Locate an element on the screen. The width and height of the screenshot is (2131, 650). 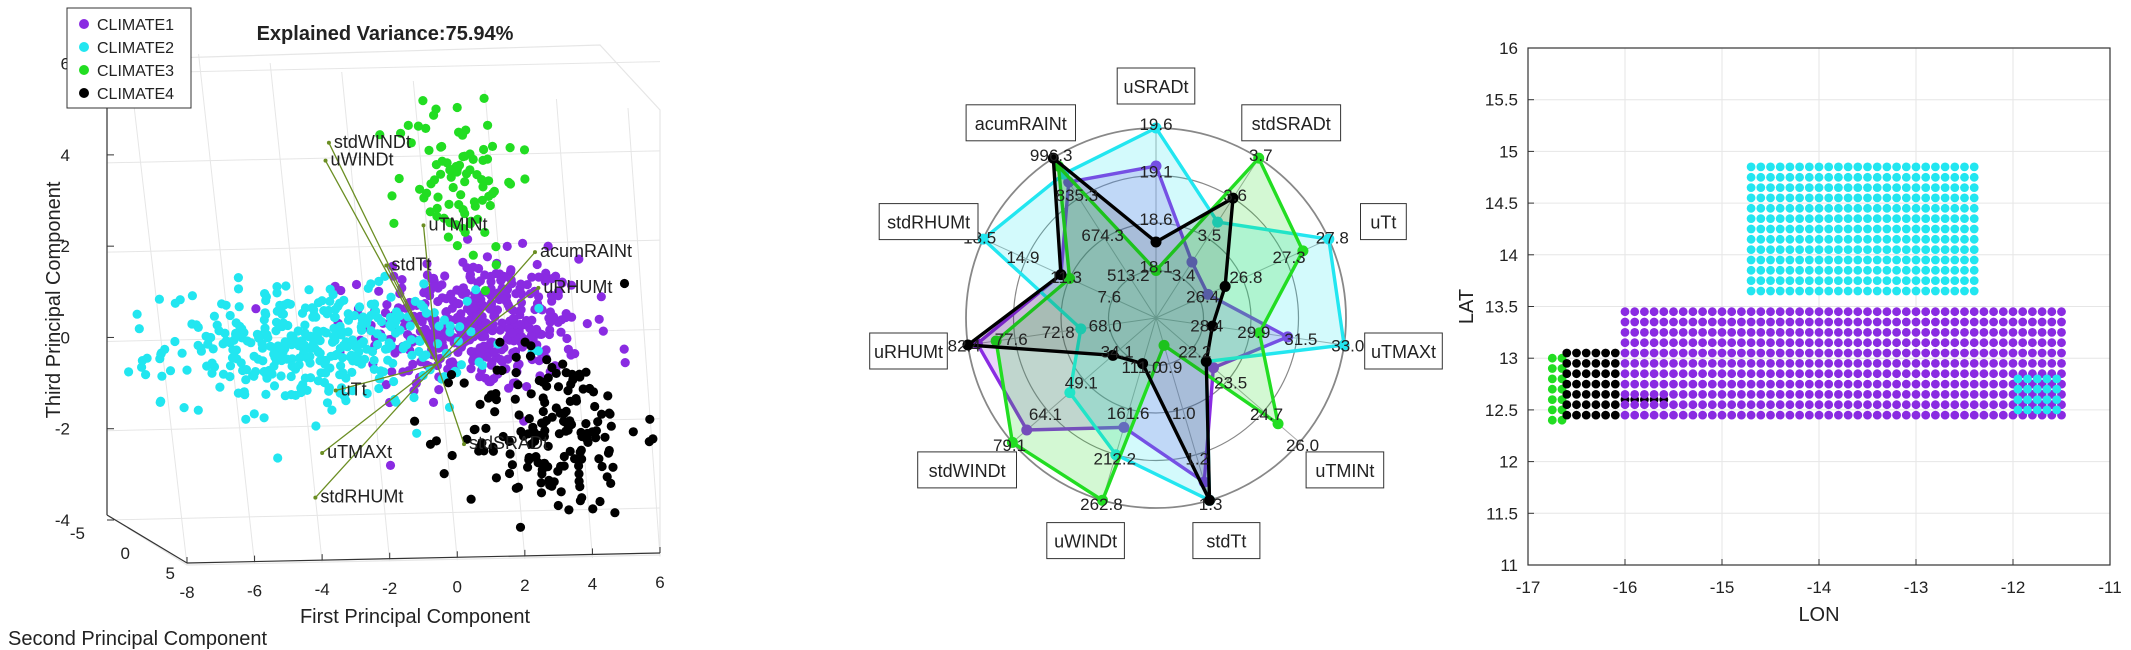
radar-tick-label: 19.6 is located at coordinates (1155, 124).